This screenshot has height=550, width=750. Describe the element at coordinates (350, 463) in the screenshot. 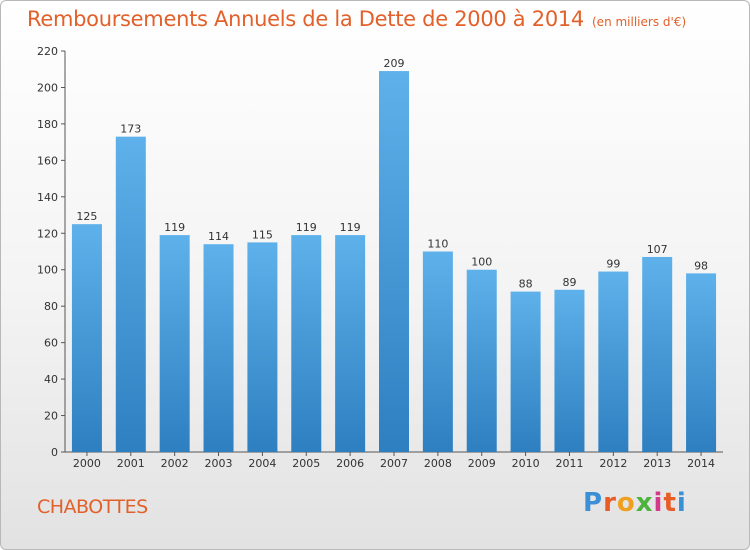

I see `x-tick-label-2006: 2006` at that location.